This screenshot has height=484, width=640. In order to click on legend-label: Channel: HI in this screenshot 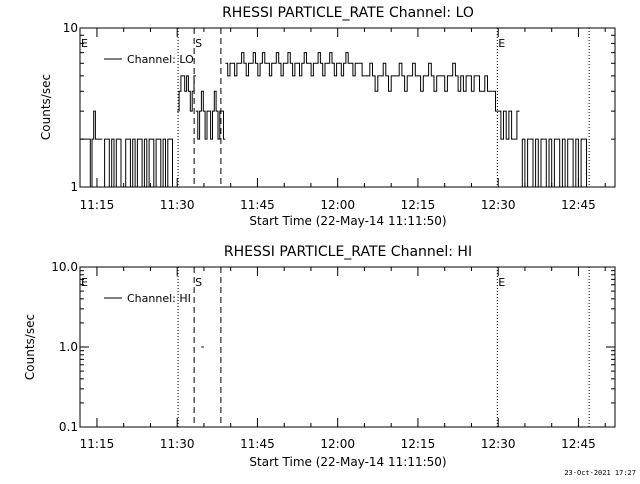, I will do `click(159, 298)`.